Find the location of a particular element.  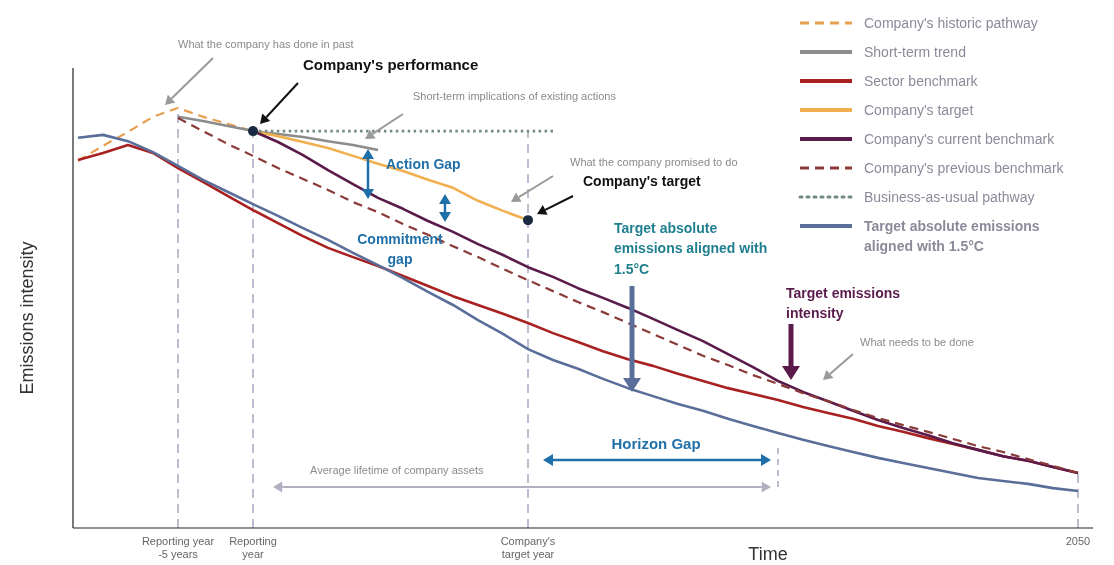

annotation: What needs to be done is located at coordinates (917, 342).